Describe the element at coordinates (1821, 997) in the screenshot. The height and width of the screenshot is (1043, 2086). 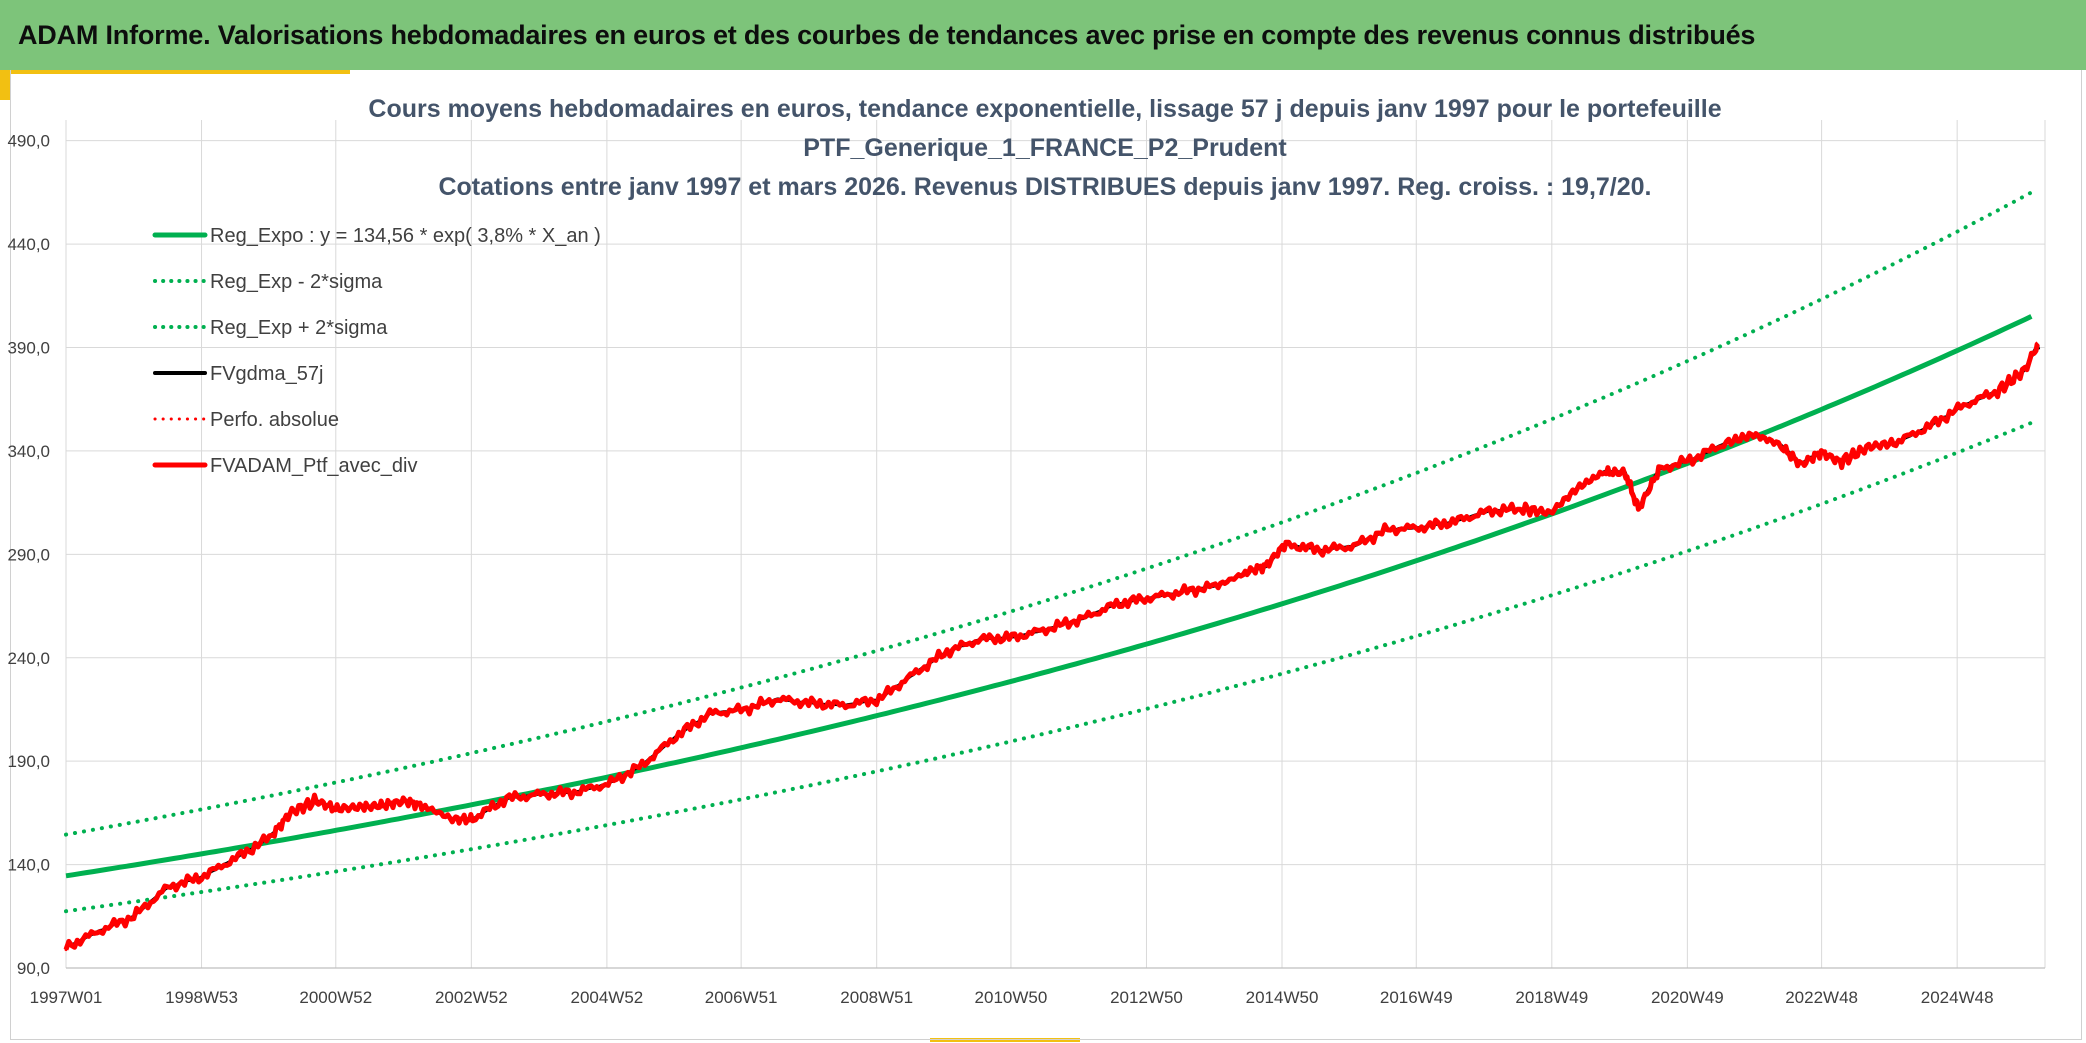
I see `x-tick-label: 2022W48` at that location.